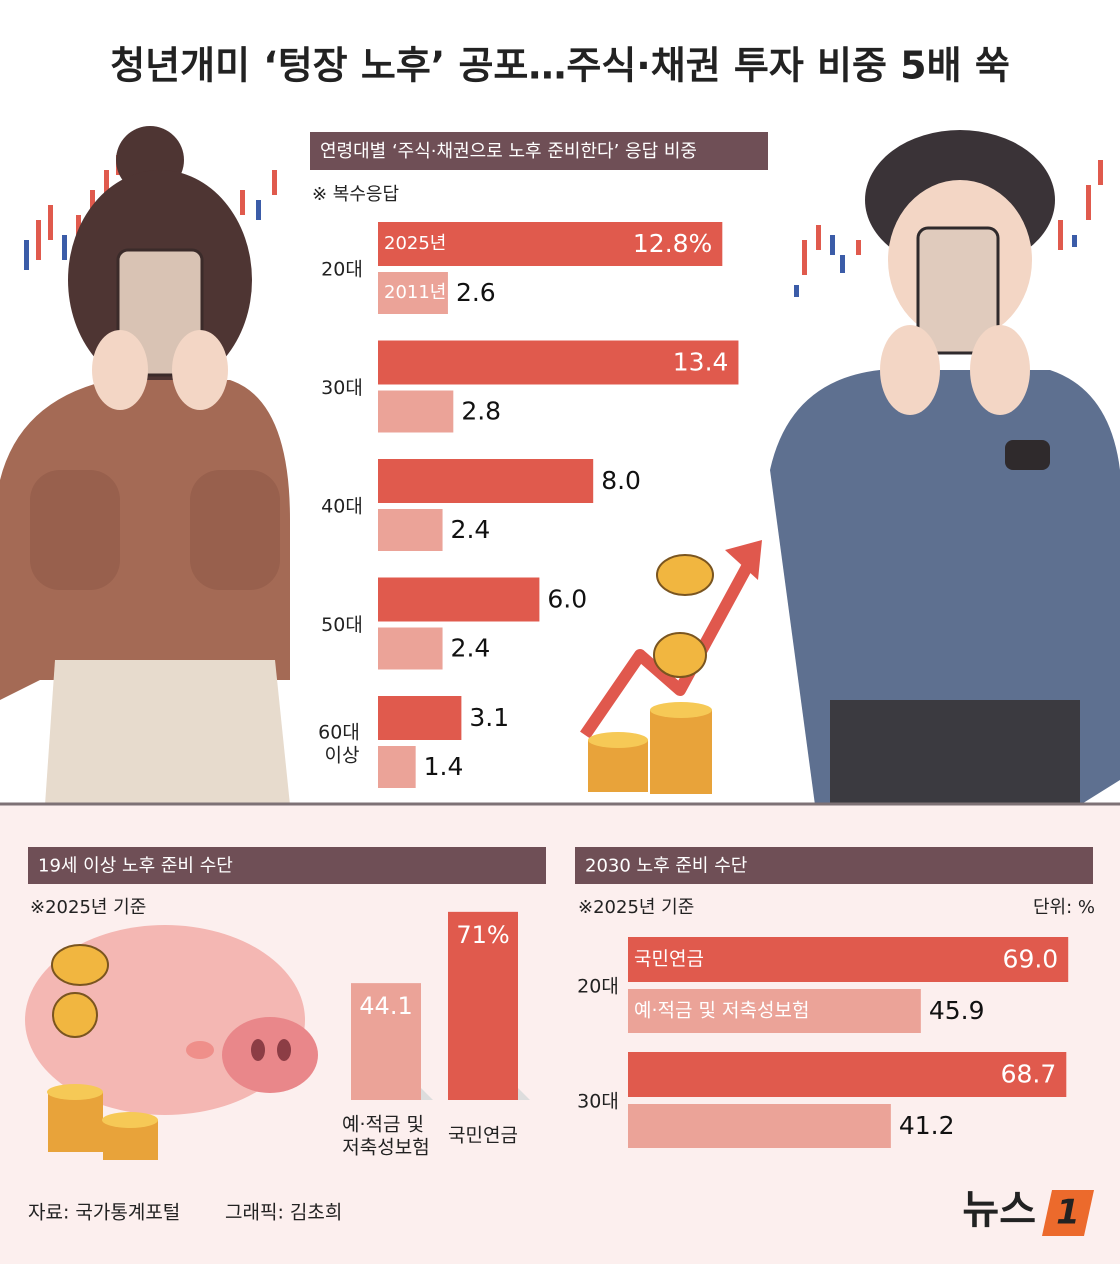  Describe the element at coordinates (385, 1006) in the screenshot. I see `value-label: 44.1` at that location.